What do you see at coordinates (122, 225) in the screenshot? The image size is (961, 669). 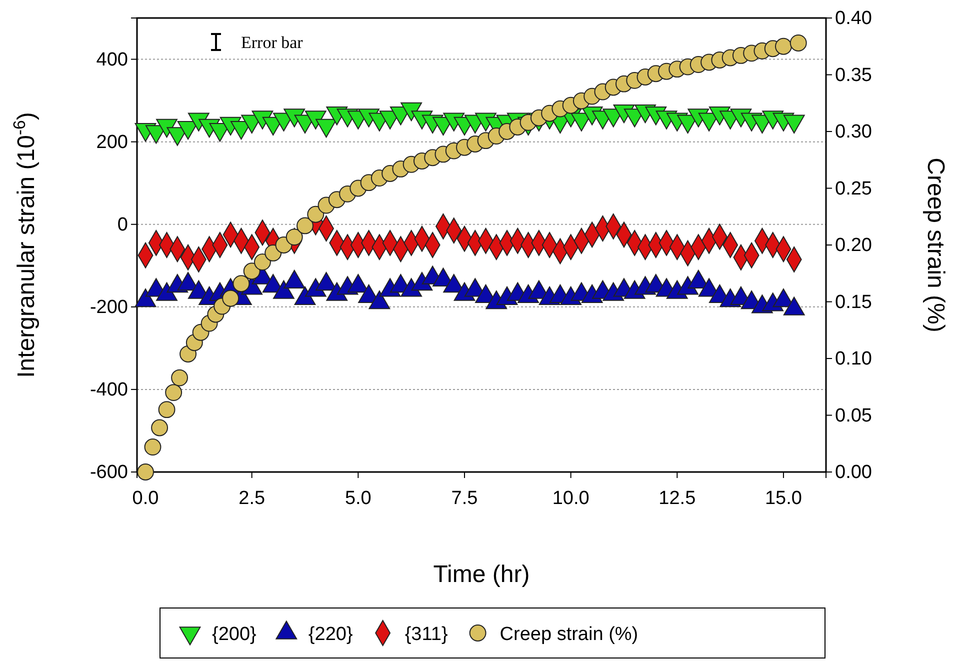 I see `y-tick-label: 0` at bounding box center [122, 225].